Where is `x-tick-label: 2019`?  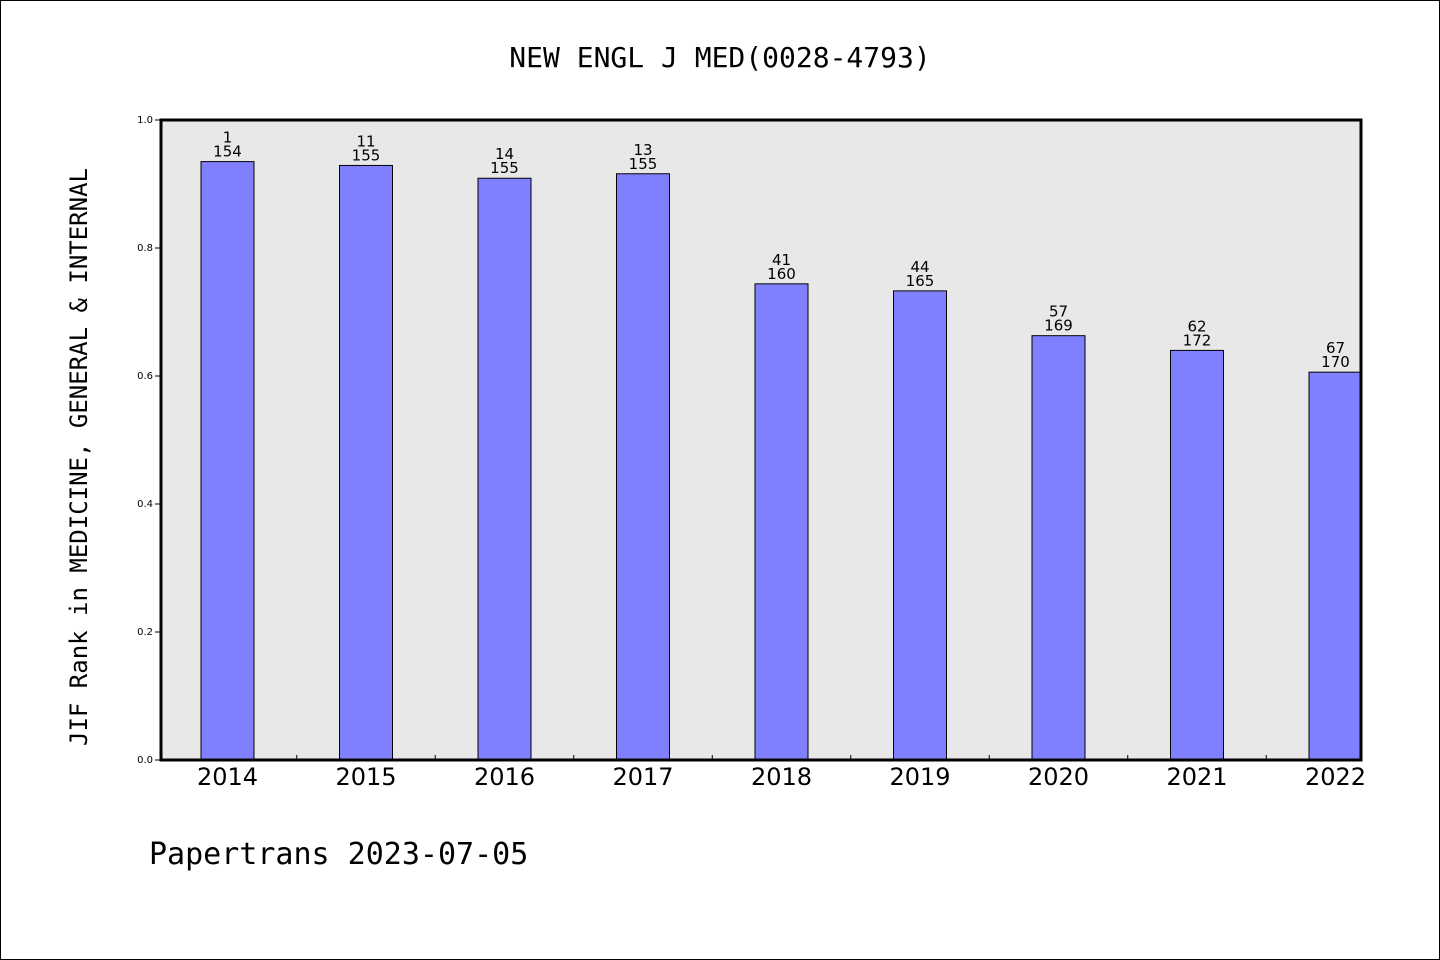 x-tick-label: 2019 is located at coordinates (919, 777).